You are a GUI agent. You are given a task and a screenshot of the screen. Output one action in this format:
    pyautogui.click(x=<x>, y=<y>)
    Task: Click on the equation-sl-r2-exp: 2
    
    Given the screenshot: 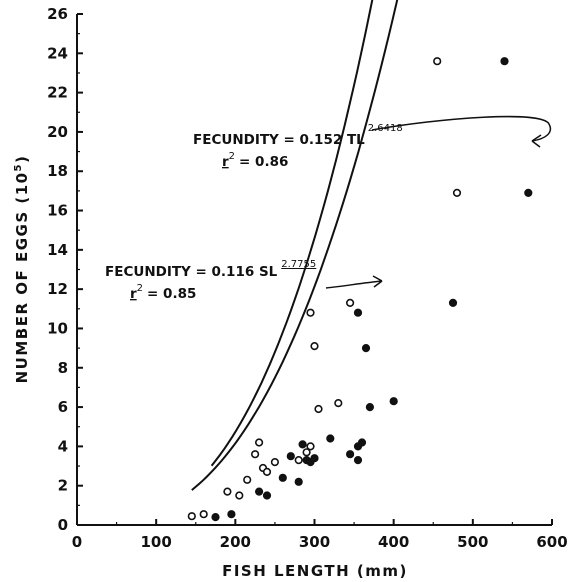 What is the action you would take?
    pyautogui.click(x=140, y=288)
    